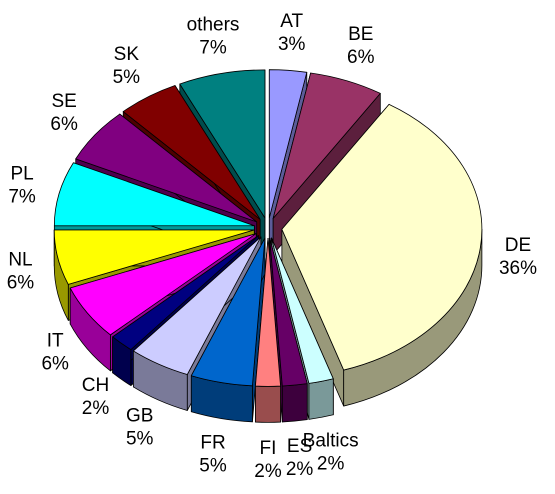 This screenshot has width=555, height=494. Describe the element at coordinates (268, 448) in the screenshot. I see `slice-label: FI` at that location.